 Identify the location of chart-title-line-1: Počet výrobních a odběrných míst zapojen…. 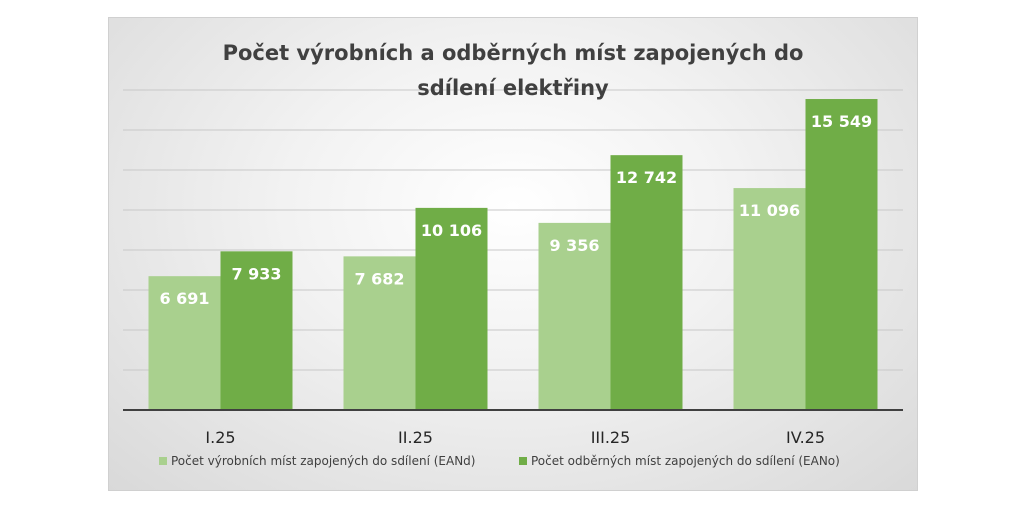
(513, 53).